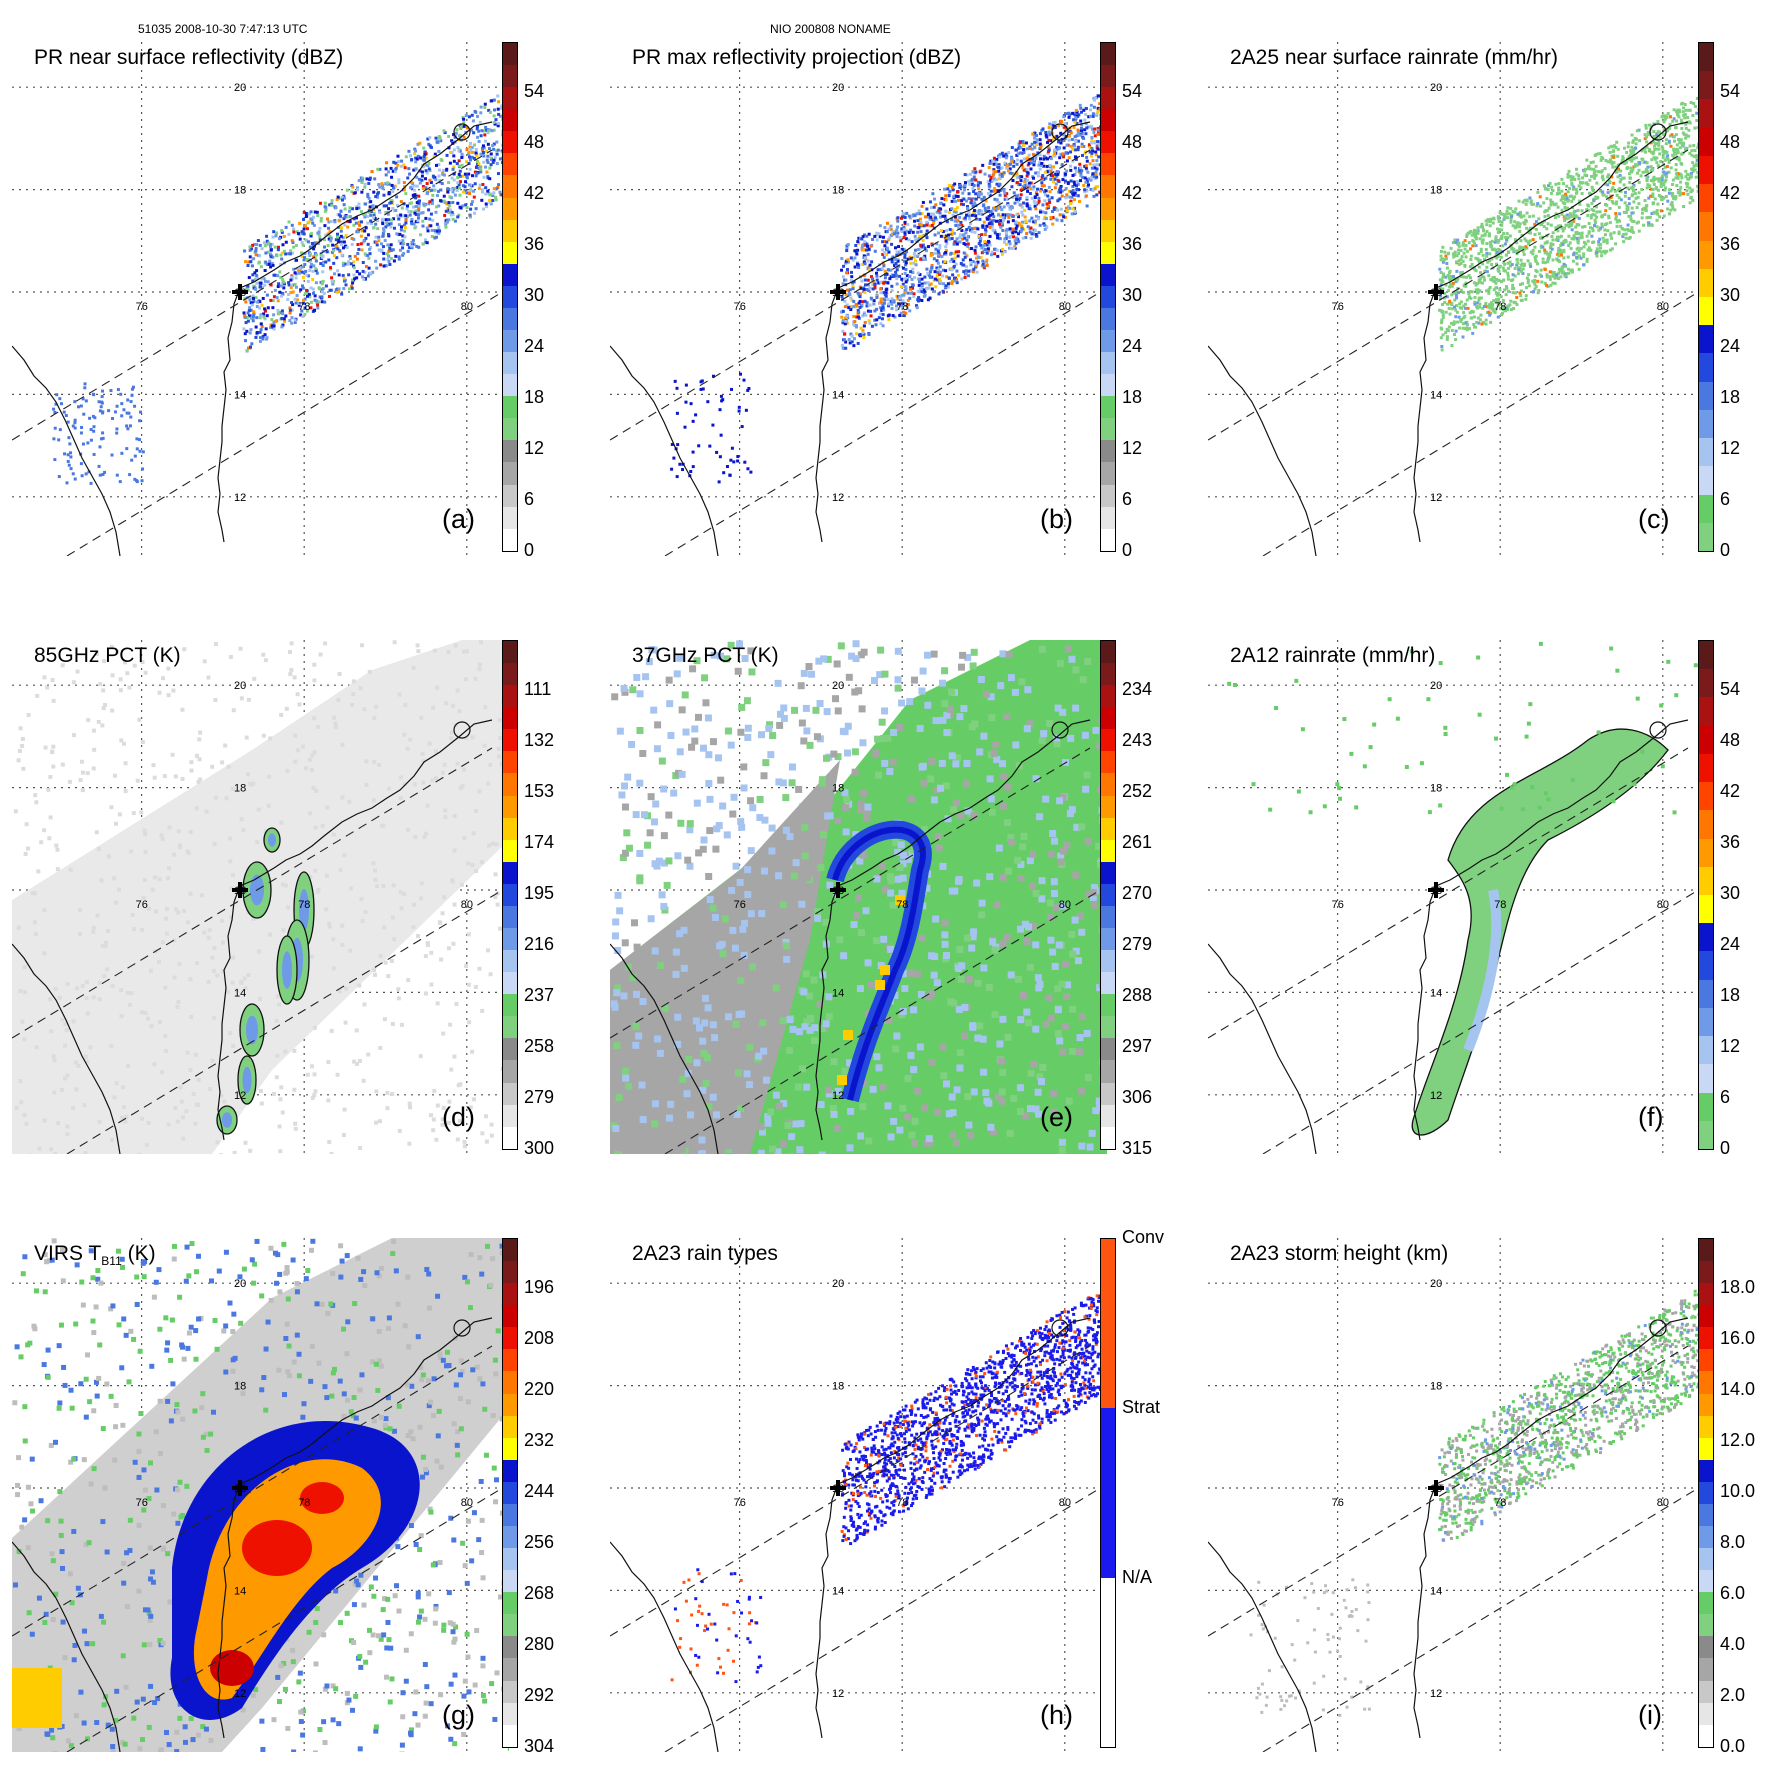 The height and width of the screenshot is (1771, 1771). Describe the element at coordinates (304, 307) in the screenshot. I see `lon-label: 78` at that location.